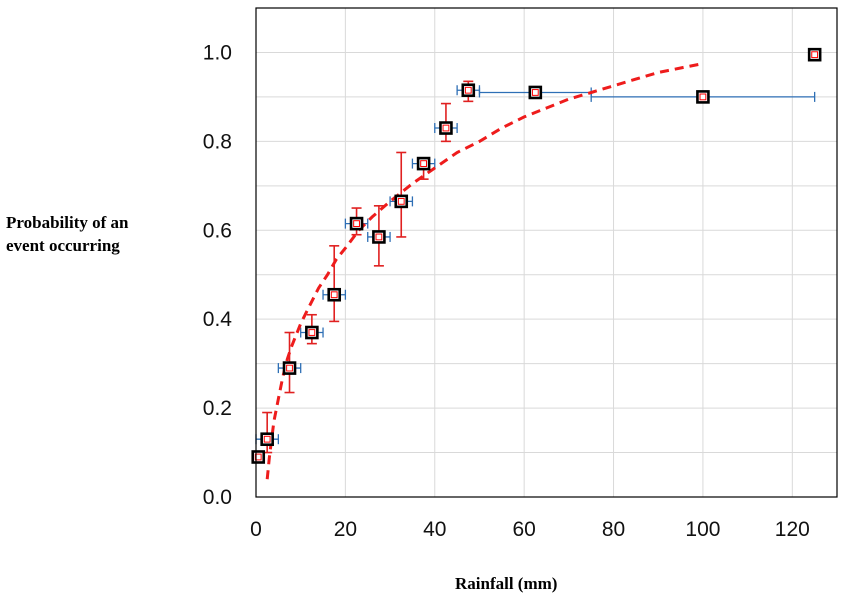  Describe the element at coordinates (217, 497) in the screenshot. I see `y-tick-label: 0.0` at that location.